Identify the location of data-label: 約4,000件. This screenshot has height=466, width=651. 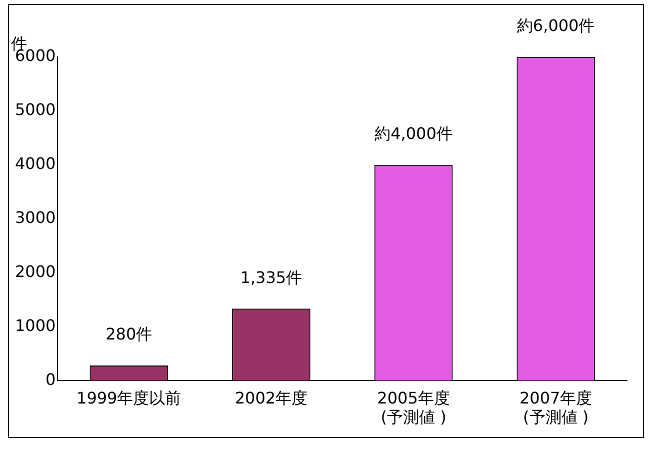
(413, 134).